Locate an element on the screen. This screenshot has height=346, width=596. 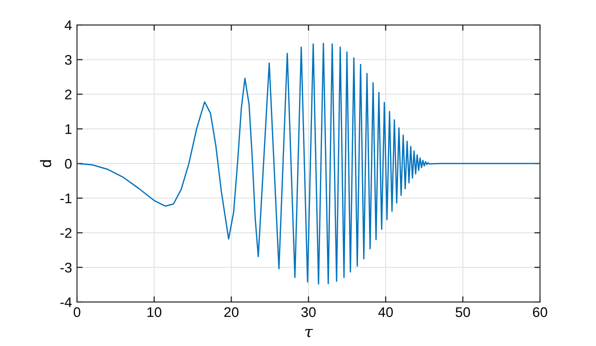
x-tick-label: 40 is located at coordinates (385, 312).